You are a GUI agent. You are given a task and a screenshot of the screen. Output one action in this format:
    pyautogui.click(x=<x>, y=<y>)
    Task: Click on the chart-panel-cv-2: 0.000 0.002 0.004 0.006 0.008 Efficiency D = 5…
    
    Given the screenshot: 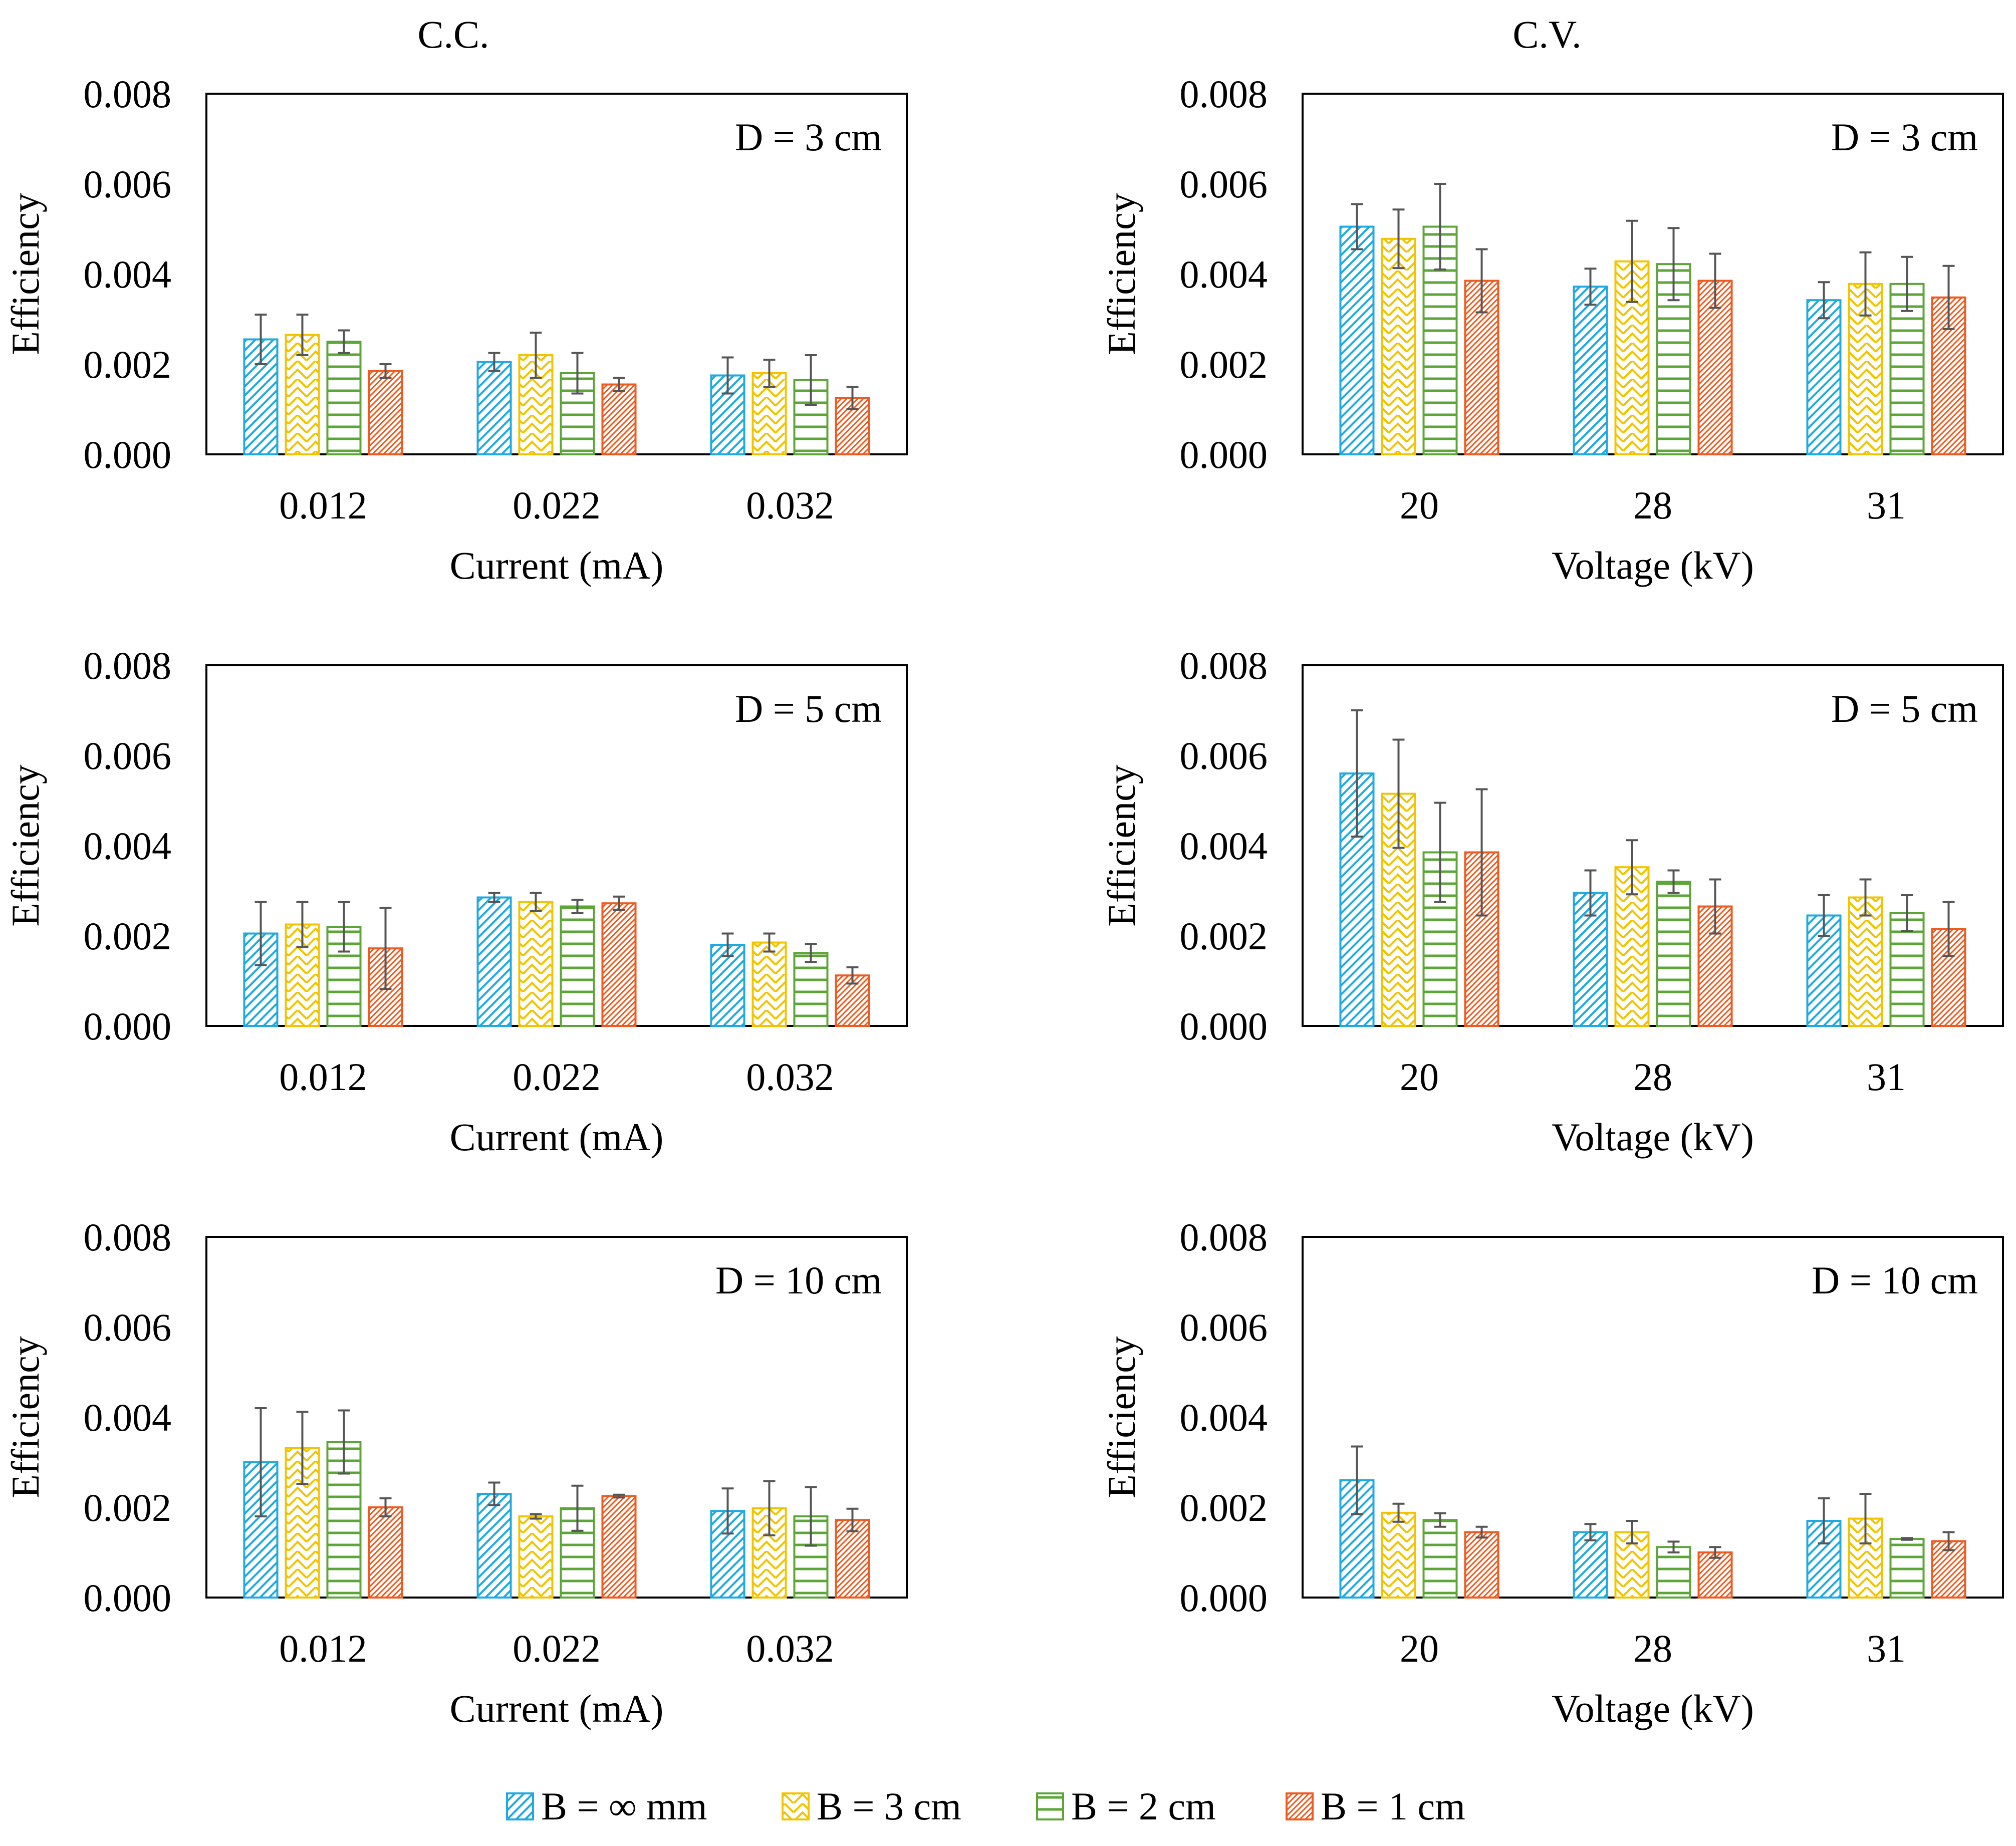 What is the action you would take?
    pyautogui.click(x=1552, y=901)
    